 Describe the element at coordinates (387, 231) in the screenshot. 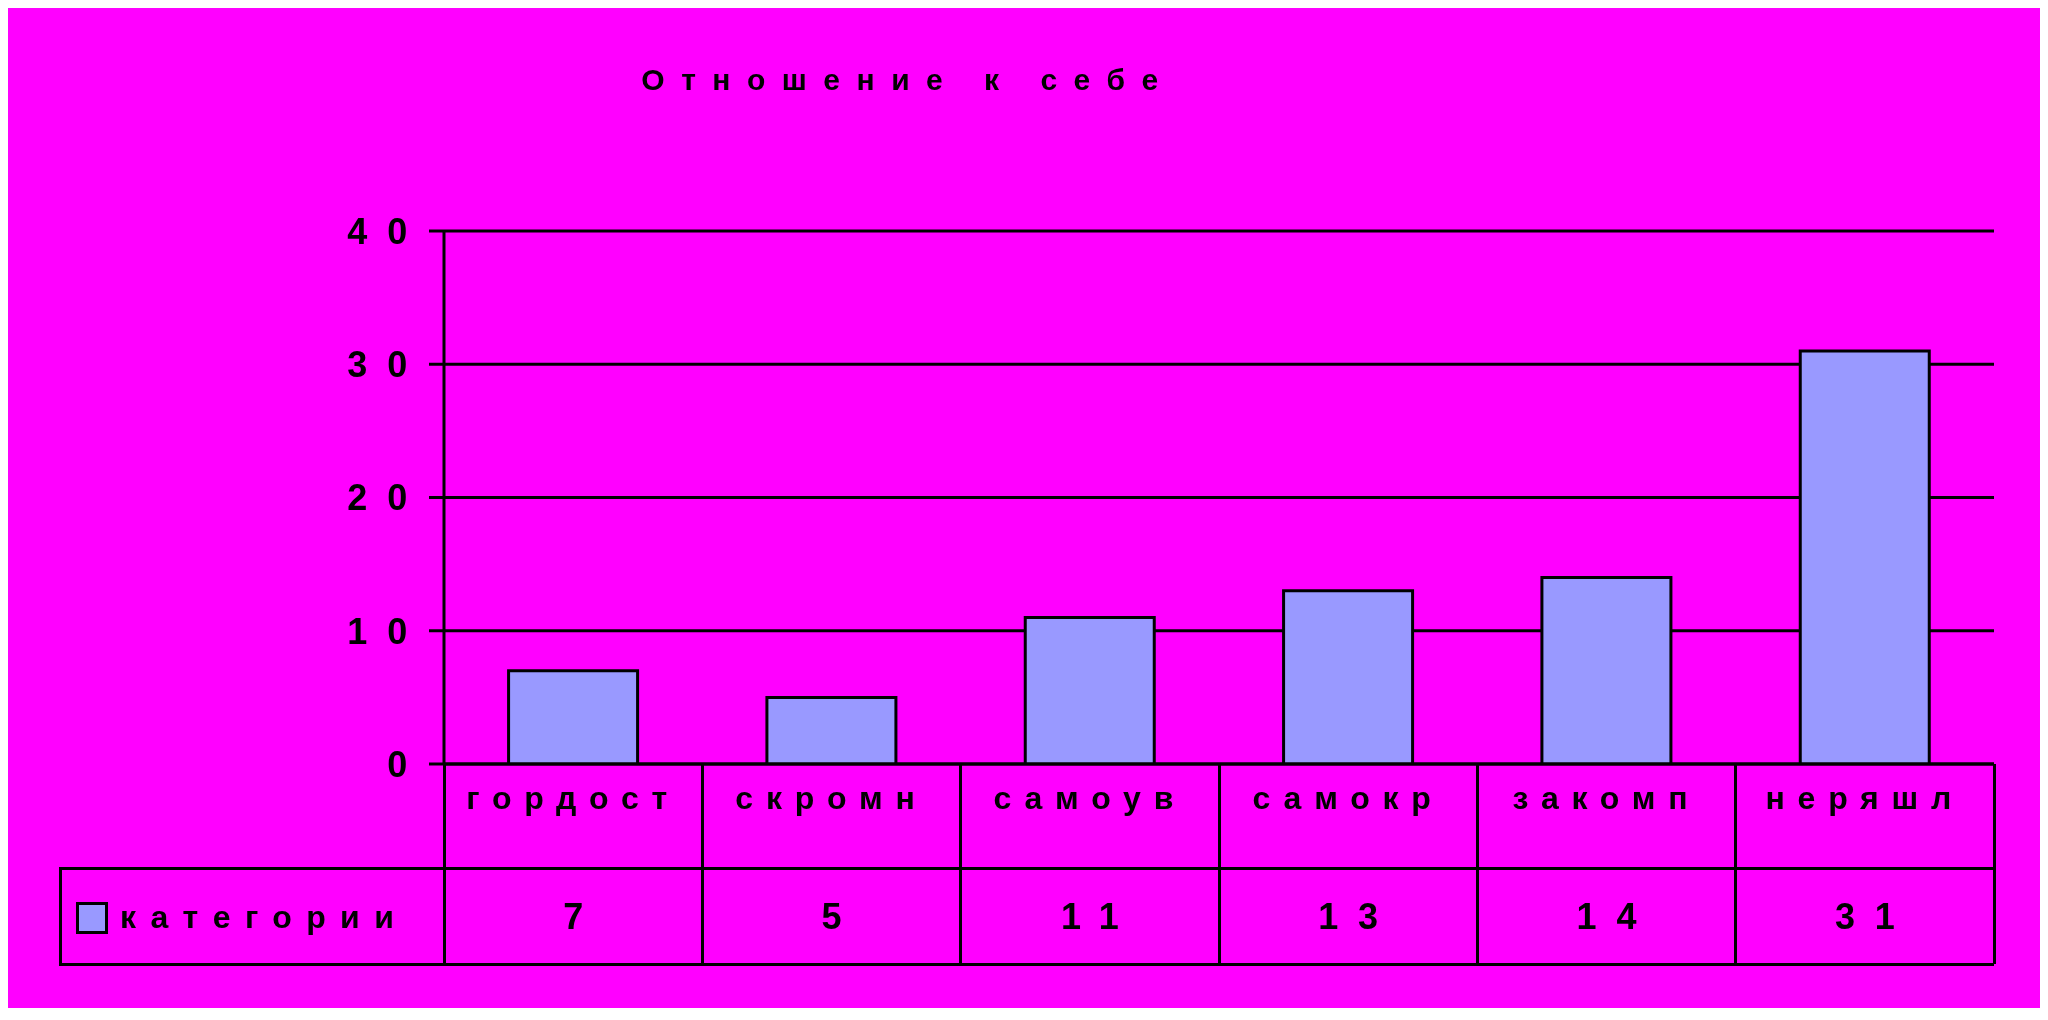

I see `y-tick-label: 40` at that location.